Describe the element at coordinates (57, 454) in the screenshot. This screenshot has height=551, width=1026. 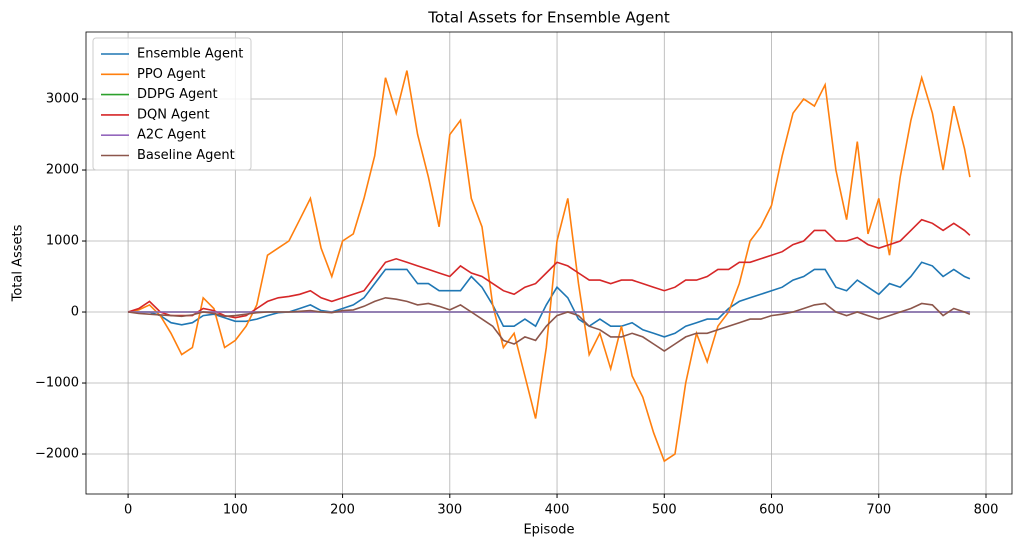
I see `y-tick-label: −2000` at that location.